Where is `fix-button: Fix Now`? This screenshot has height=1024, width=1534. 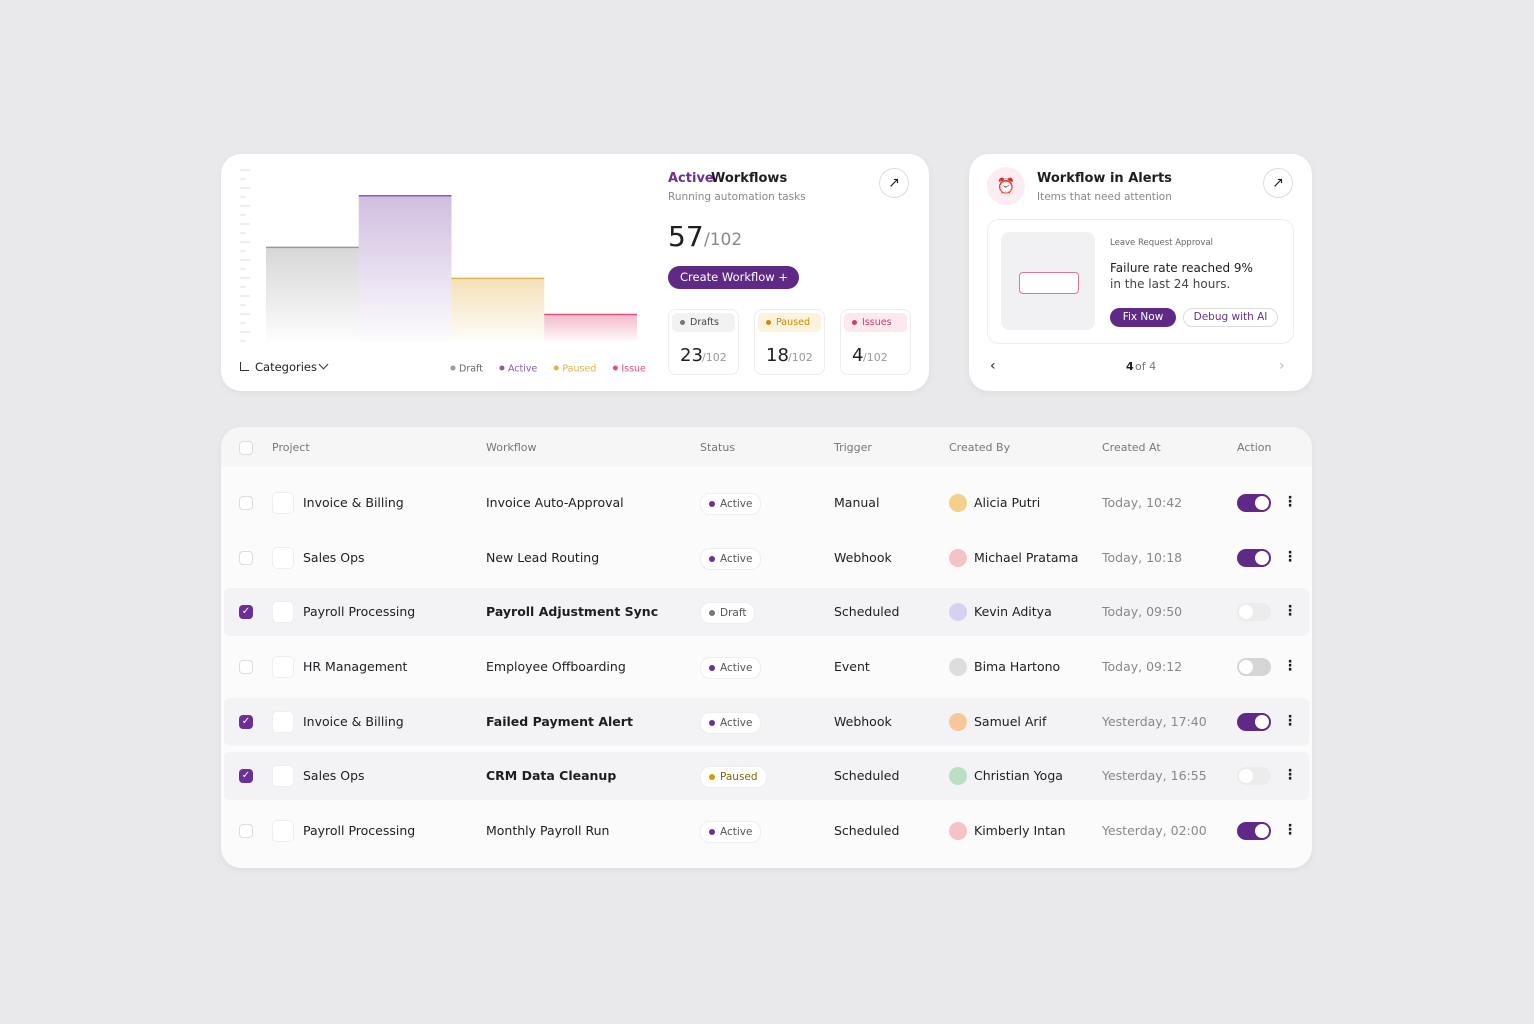
fix-button: Fix Now is located at coordinates (1143, 317).